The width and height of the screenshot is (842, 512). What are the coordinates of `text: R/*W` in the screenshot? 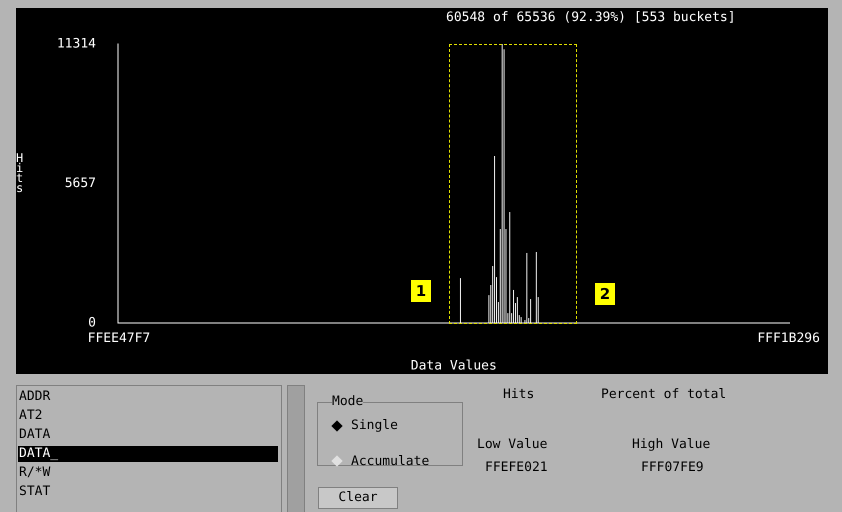 It's located at (34, 472).